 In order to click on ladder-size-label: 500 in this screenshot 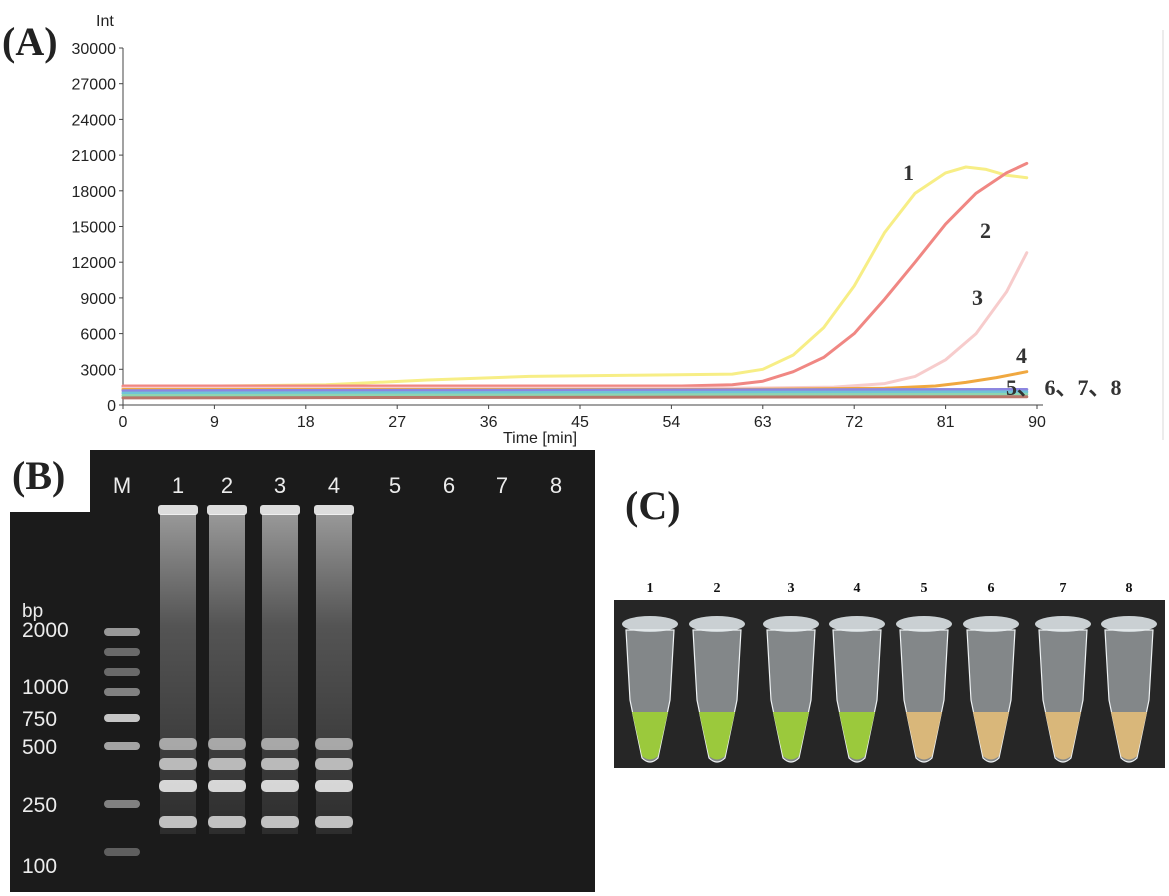, I will do `click(39, 747)`.